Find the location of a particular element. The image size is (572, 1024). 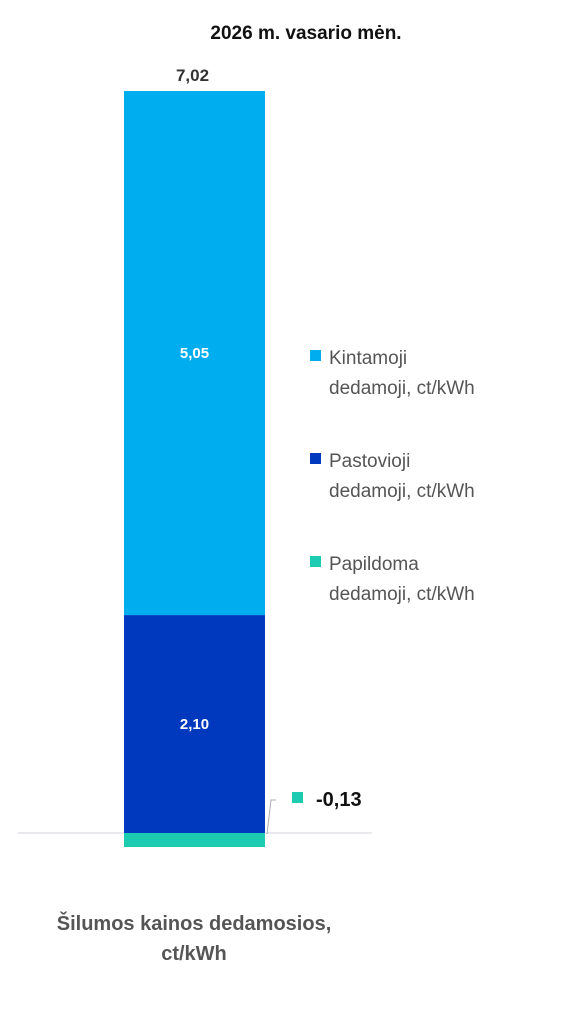

leader-line is located at coordinates (271, 817).